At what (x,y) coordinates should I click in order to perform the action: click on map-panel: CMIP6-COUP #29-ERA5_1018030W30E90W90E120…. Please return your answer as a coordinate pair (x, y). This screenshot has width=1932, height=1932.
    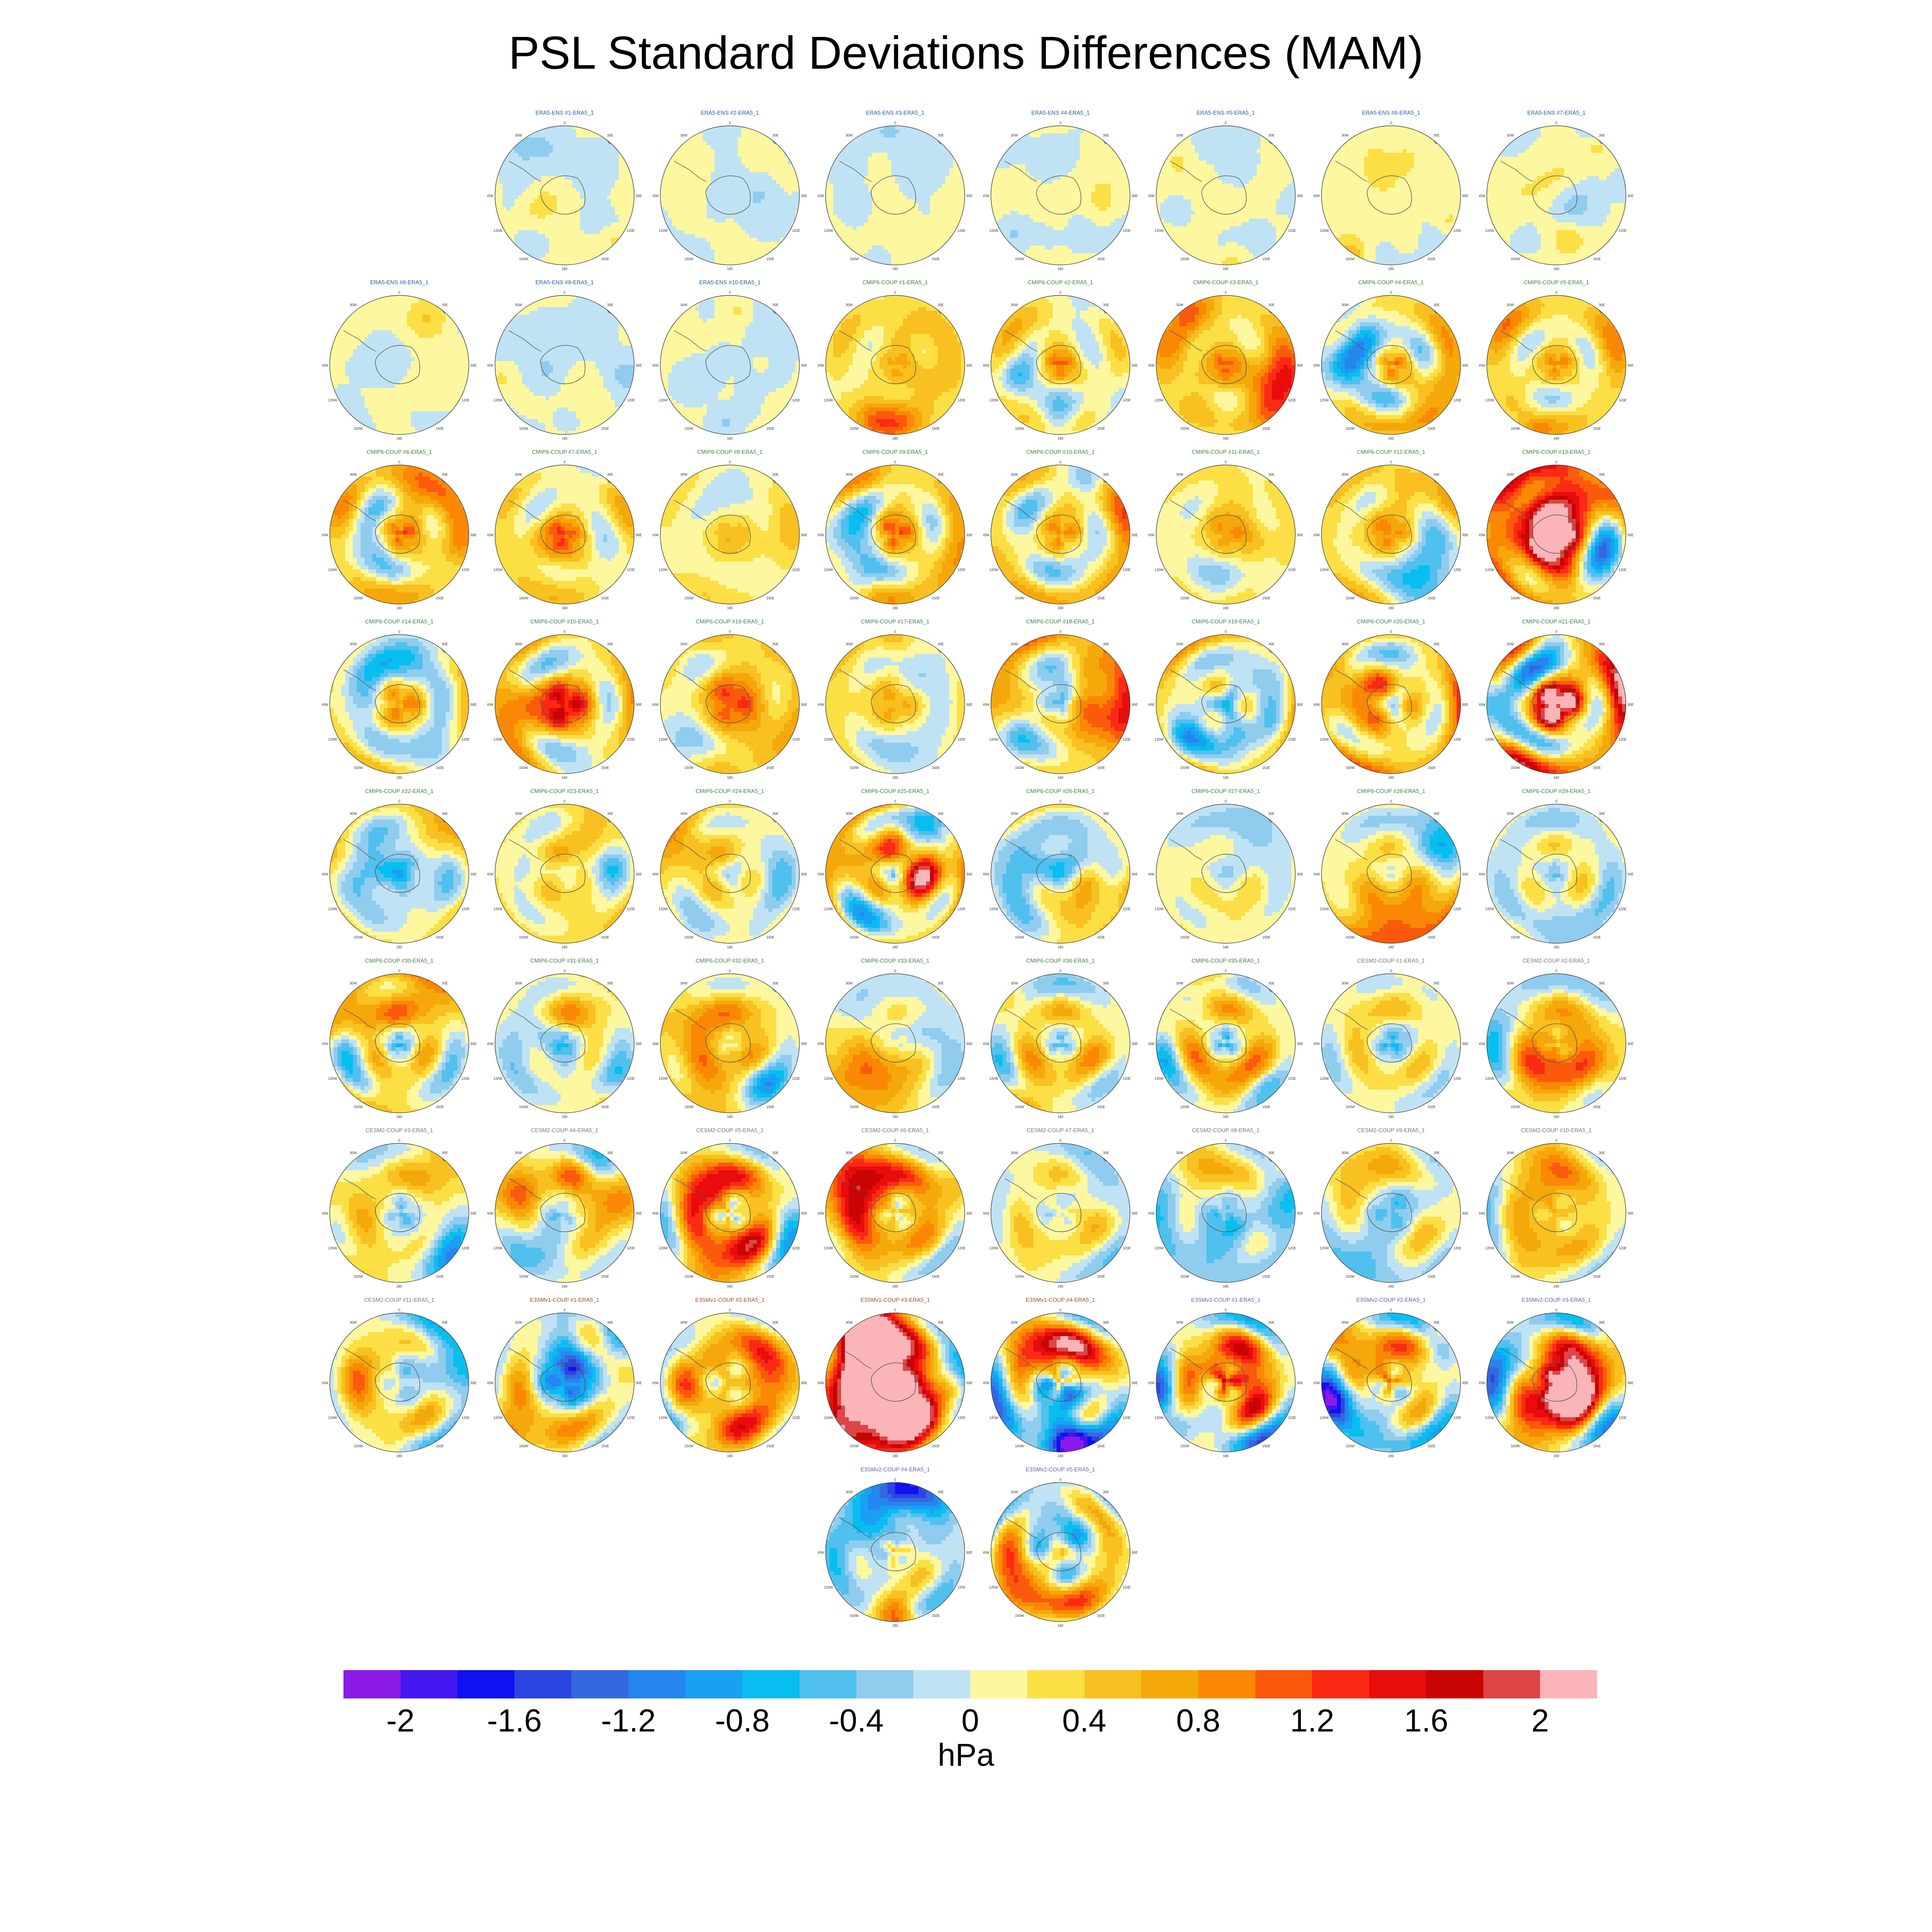
    Looking at the image, I should click on (1557, 872).